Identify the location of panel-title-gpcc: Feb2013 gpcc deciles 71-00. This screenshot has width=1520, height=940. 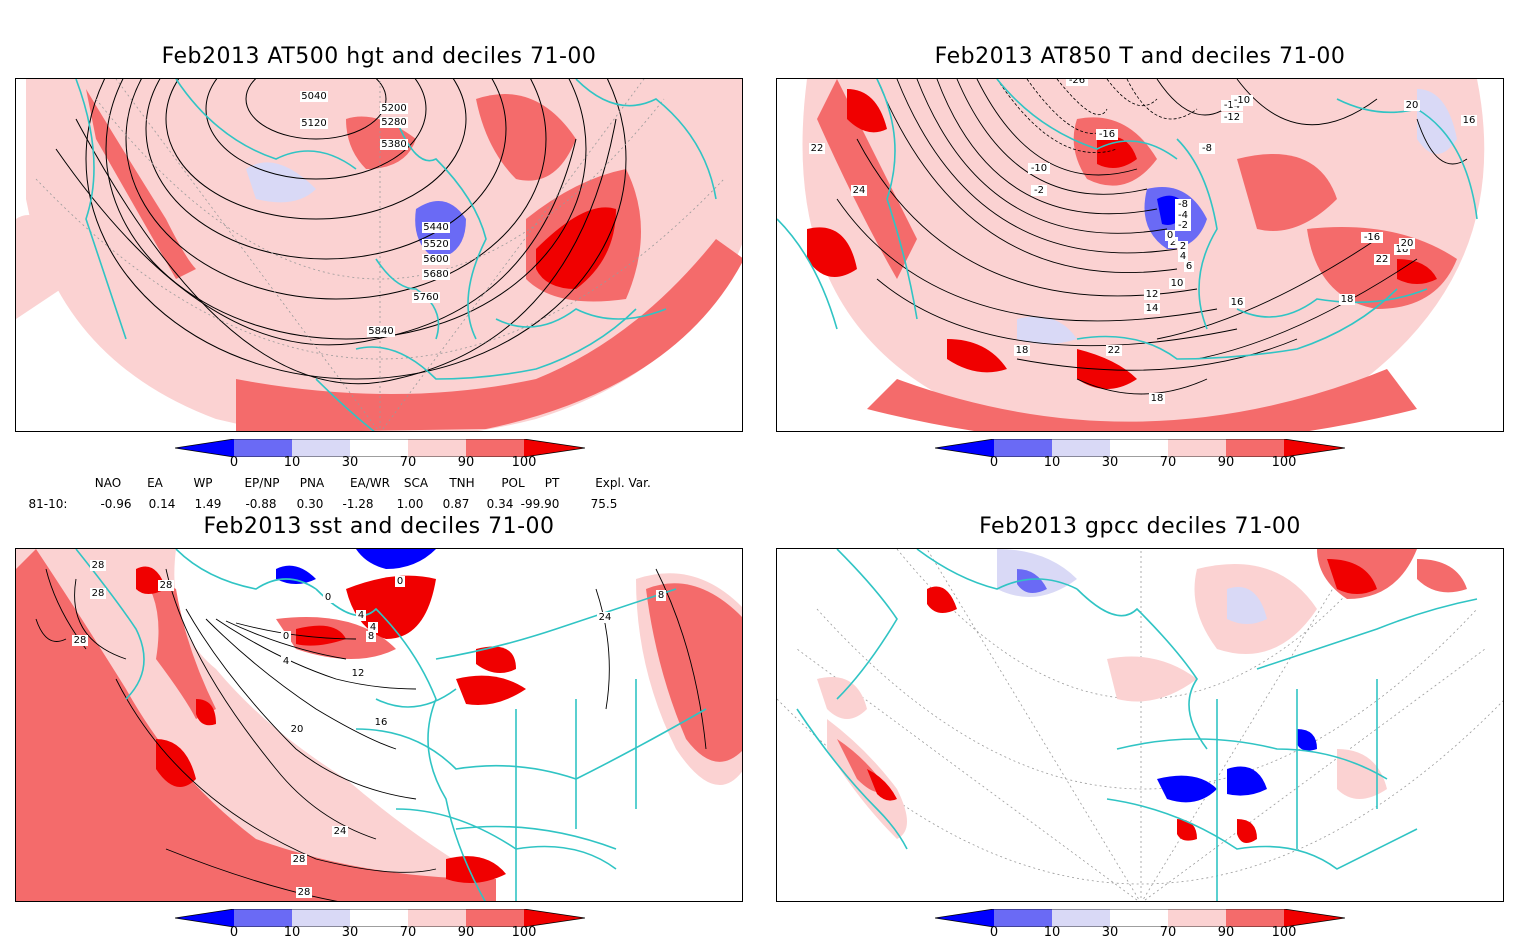
(1140, 526).